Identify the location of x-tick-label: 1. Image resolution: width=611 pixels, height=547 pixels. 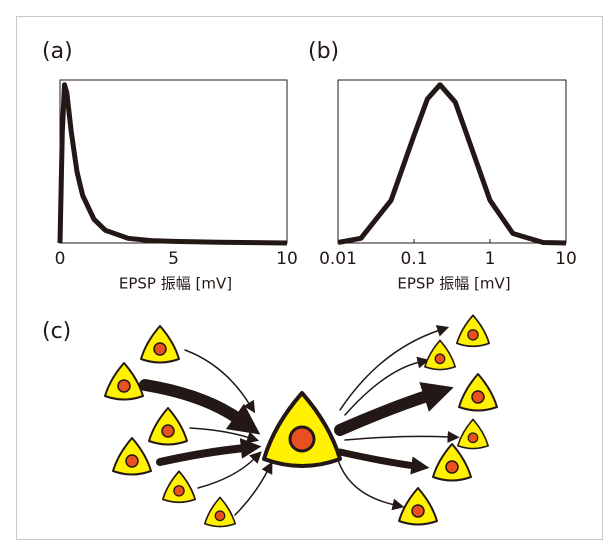
(490, 259).